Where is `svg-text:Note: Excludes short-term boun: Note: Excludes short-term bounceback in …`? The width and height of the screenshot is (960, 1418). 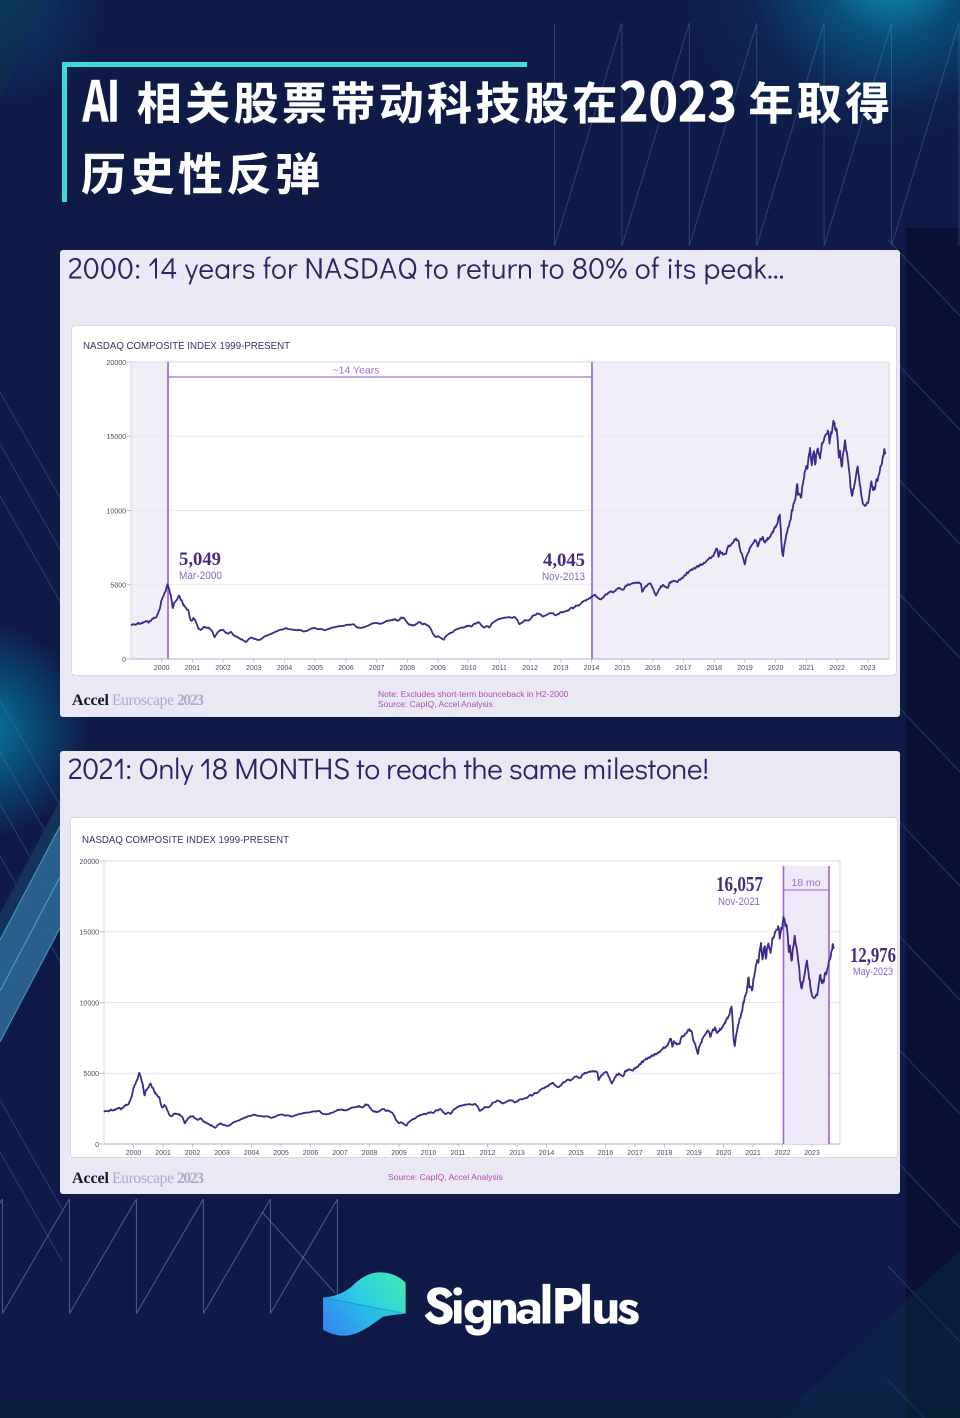 svg-text:Note: Excludes short-term boun: Note: Excludes short-term bounceback in … is located at coordinates (473, 694).